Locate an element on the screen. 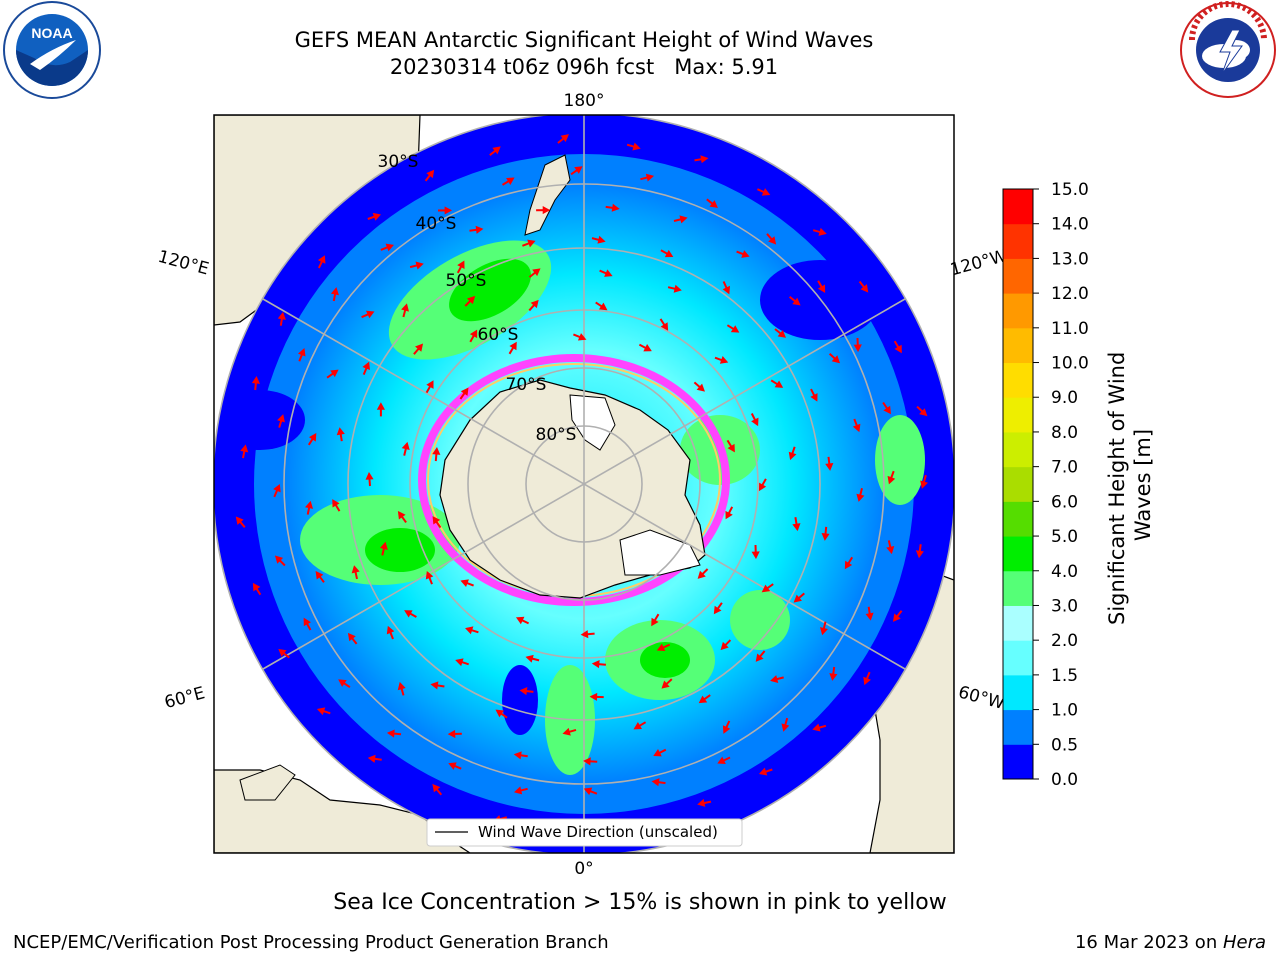 The height and width of the screenshot is (960, 1280). noaa-logo: NOAA is located at coordinates (52, 50).